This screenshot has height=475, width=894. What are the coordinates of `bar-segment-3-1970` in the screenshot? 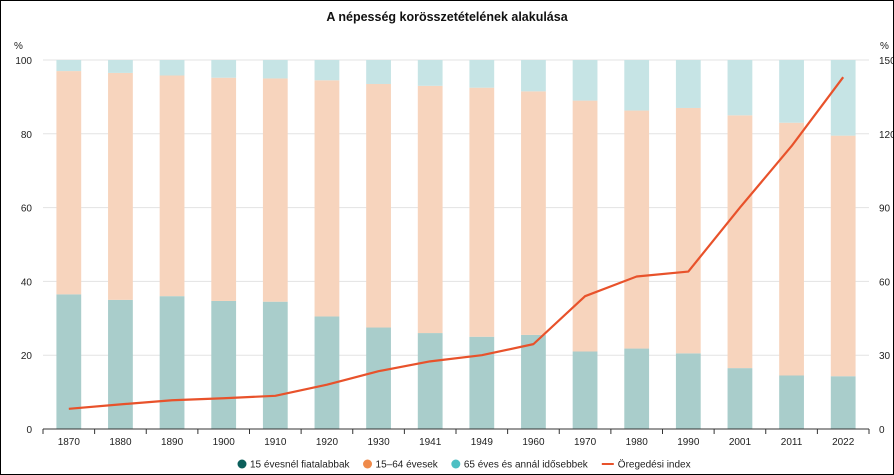 It's located at (585, 80).